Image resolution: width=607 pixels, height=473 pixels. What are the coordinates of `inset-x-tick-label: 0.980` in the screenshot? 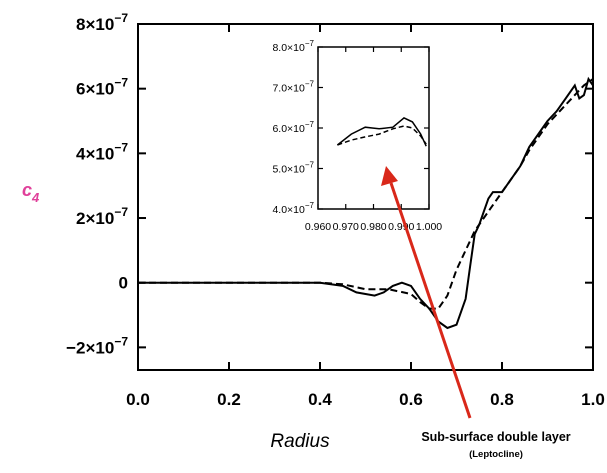 It's located at (373, 227).